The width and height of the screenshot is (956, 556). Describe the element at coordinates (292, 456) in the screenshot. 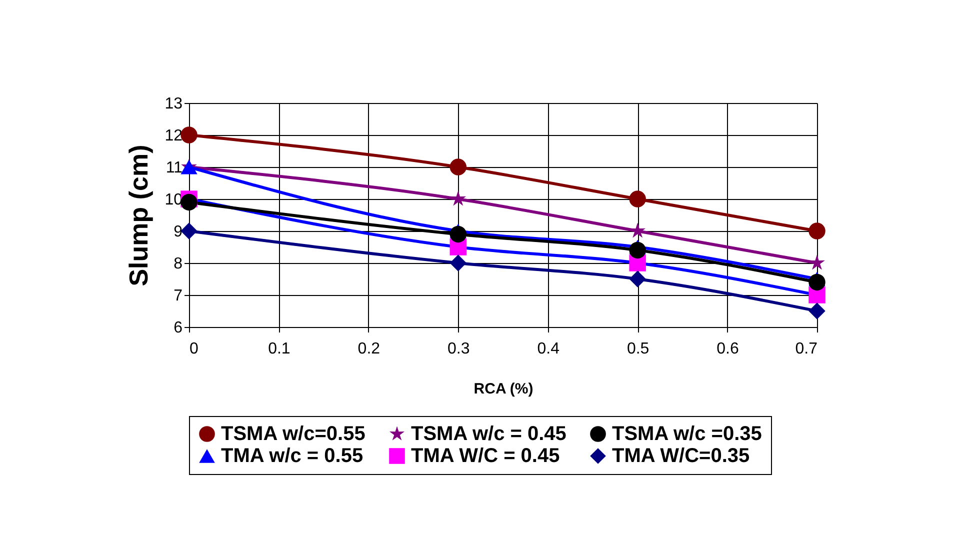

I see `legend-label: TMA w/c = 0.55` at that location.